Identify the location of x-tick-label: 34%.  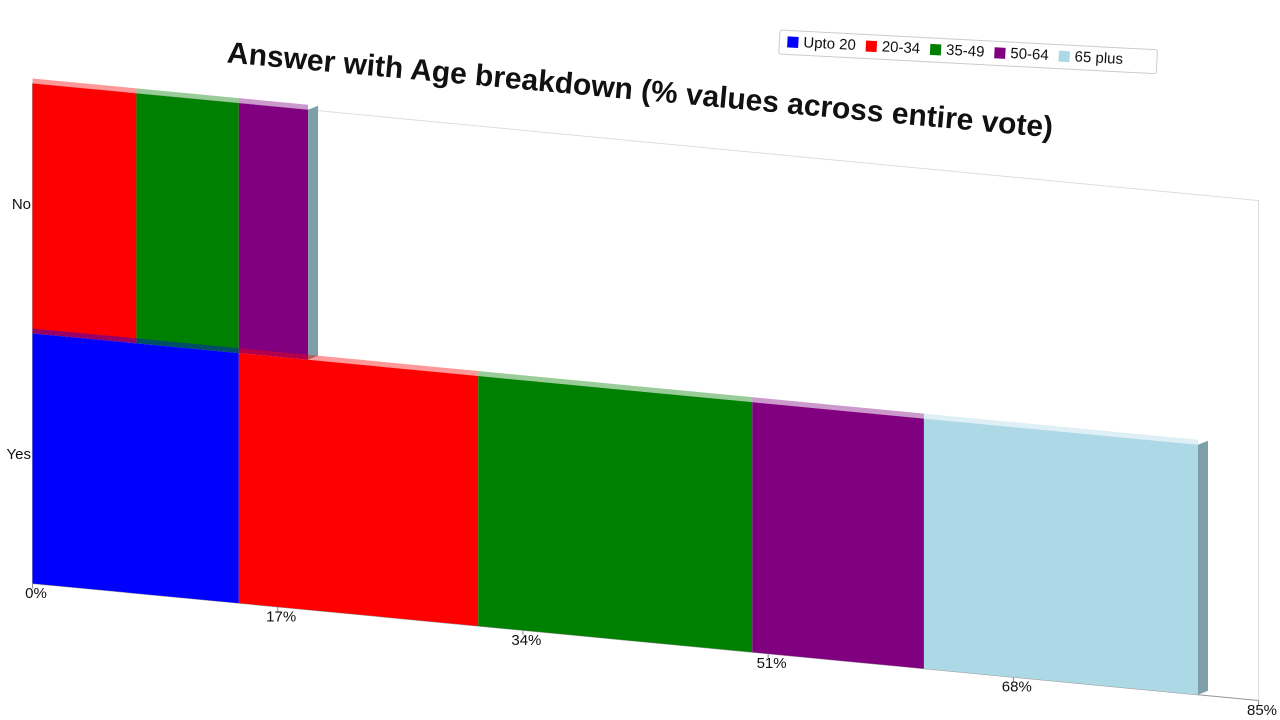
(526, 640).